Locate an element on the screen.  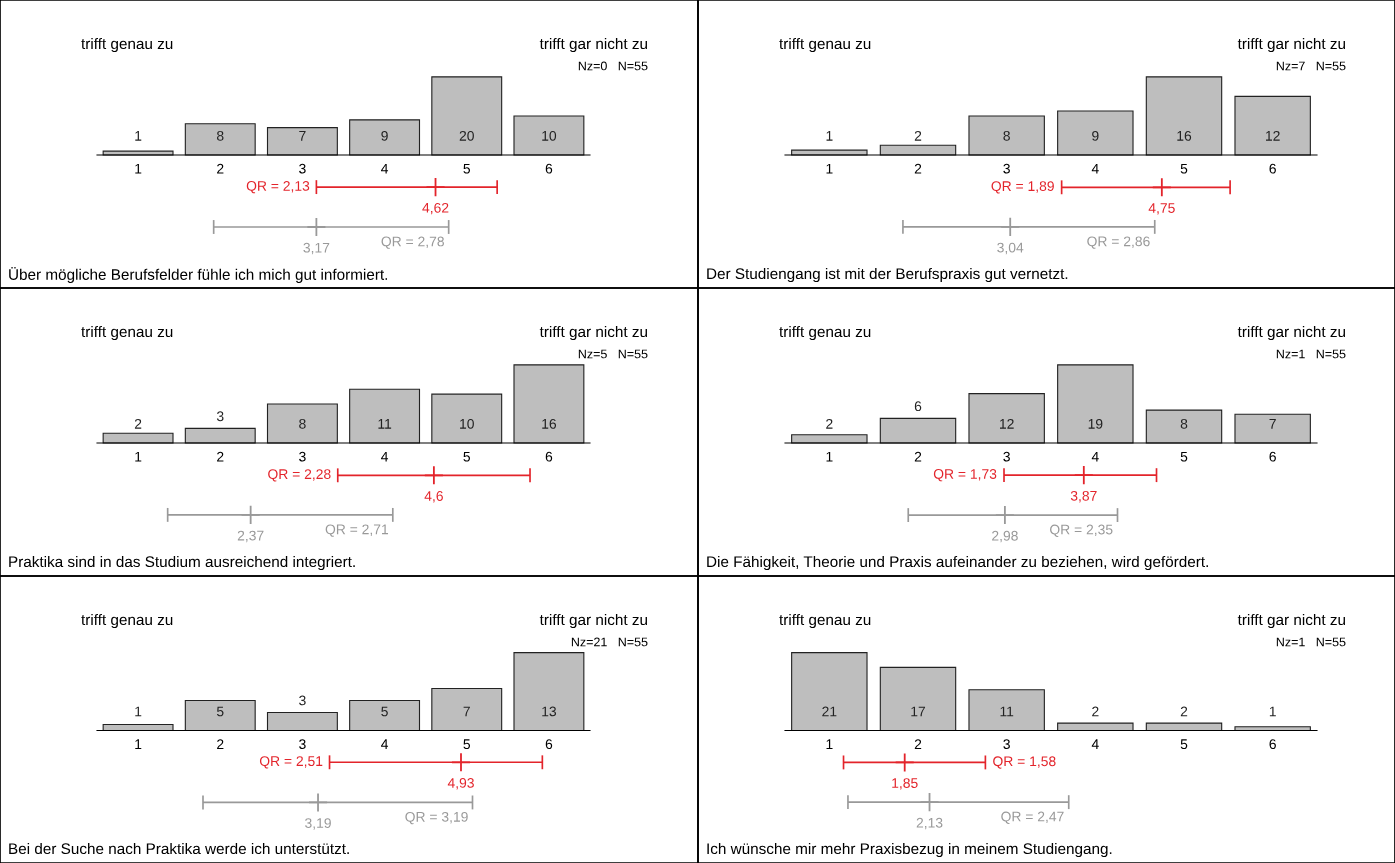
data-label: 1 is located at coordinates (138, 711).